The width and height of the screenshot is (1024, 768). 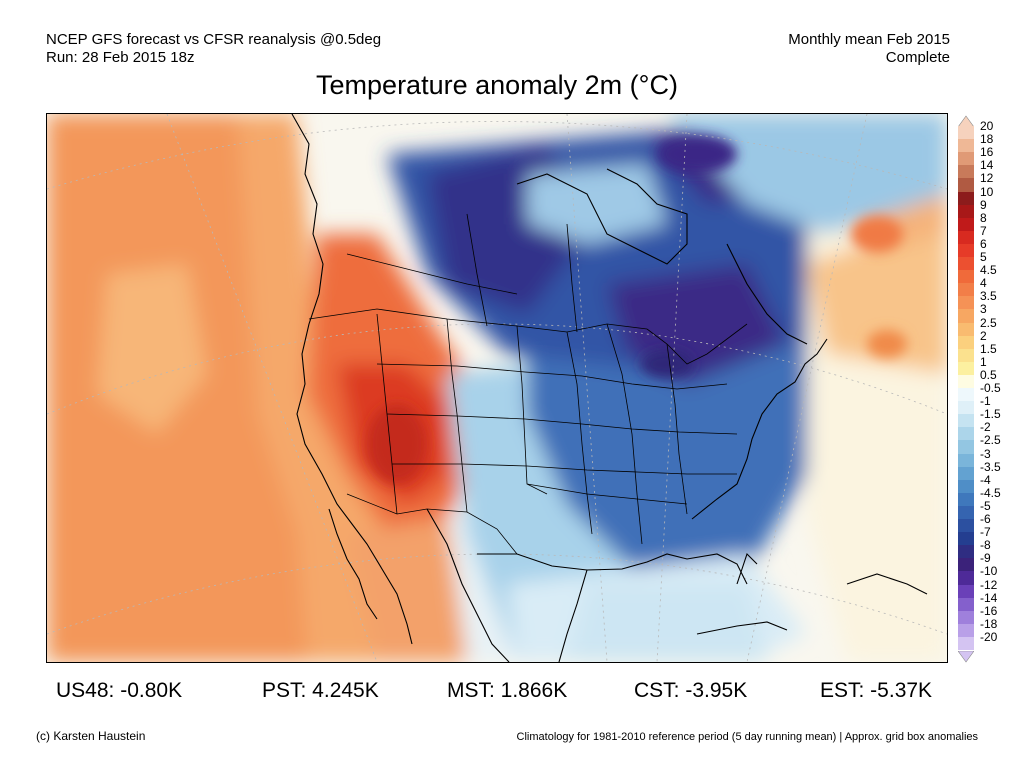 I want to click on colorbar-label: -6, so click(x=985, y=519).